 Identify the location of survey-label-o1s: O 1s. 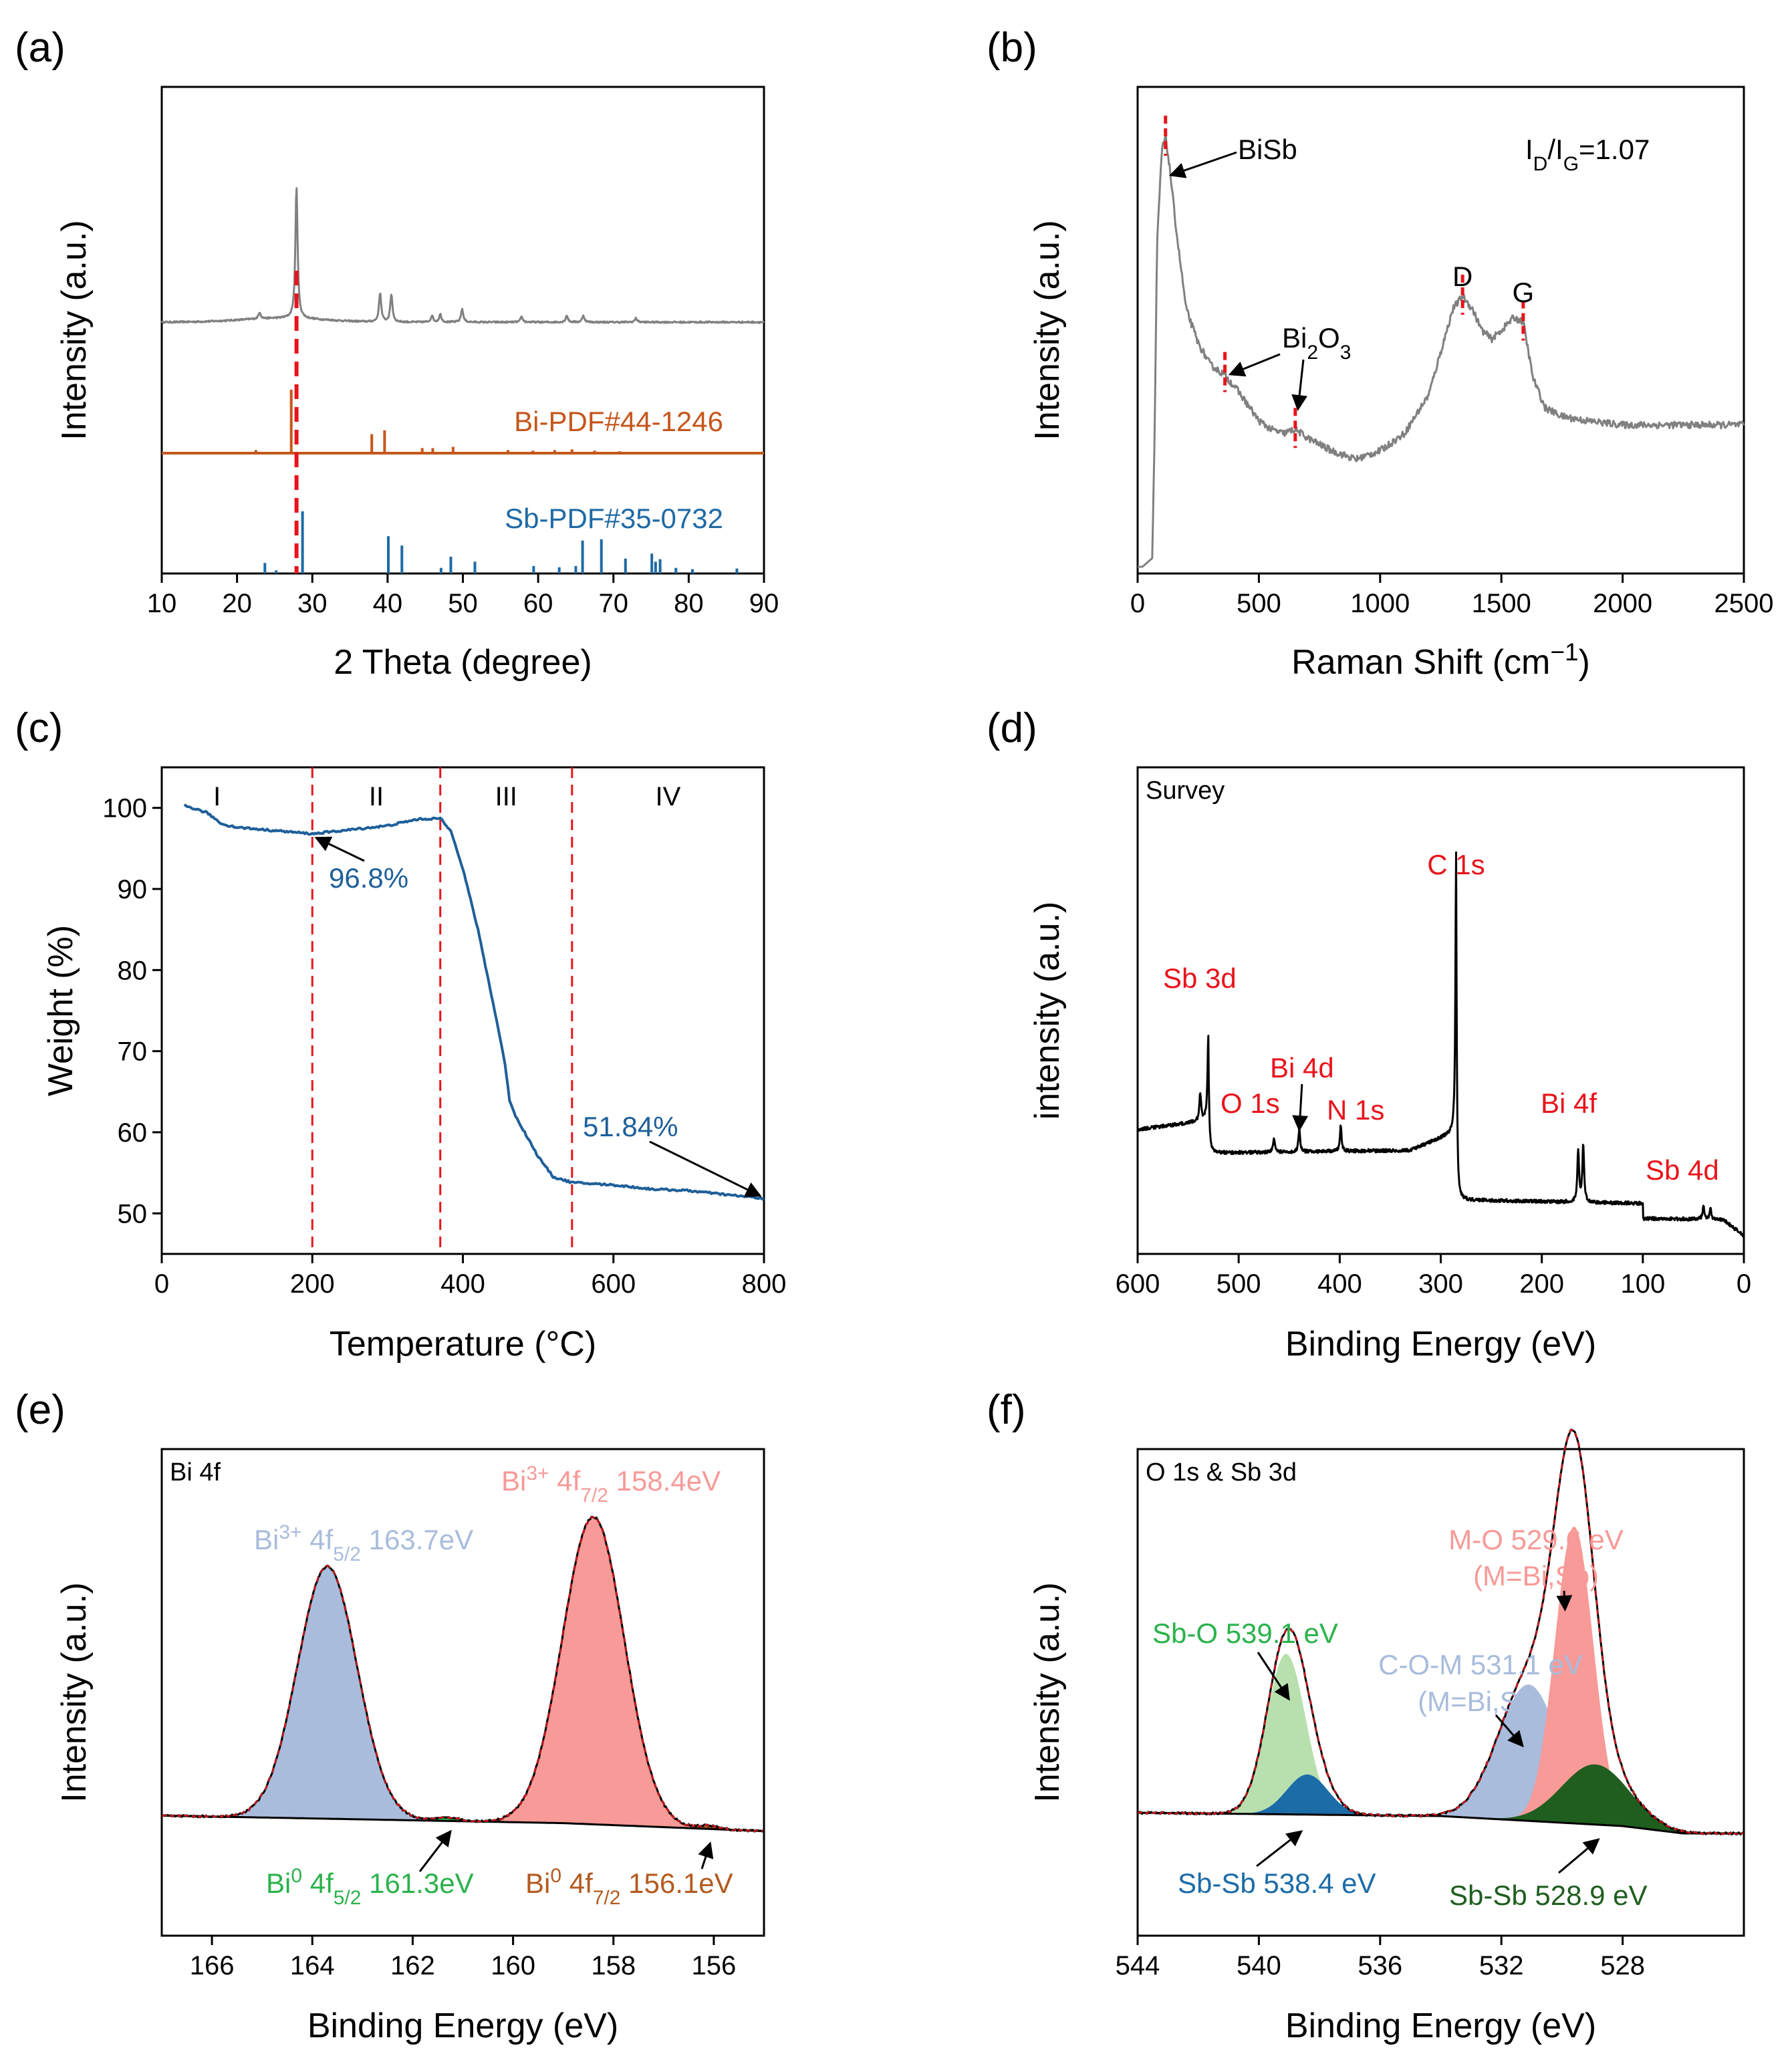
(1250, 1103).